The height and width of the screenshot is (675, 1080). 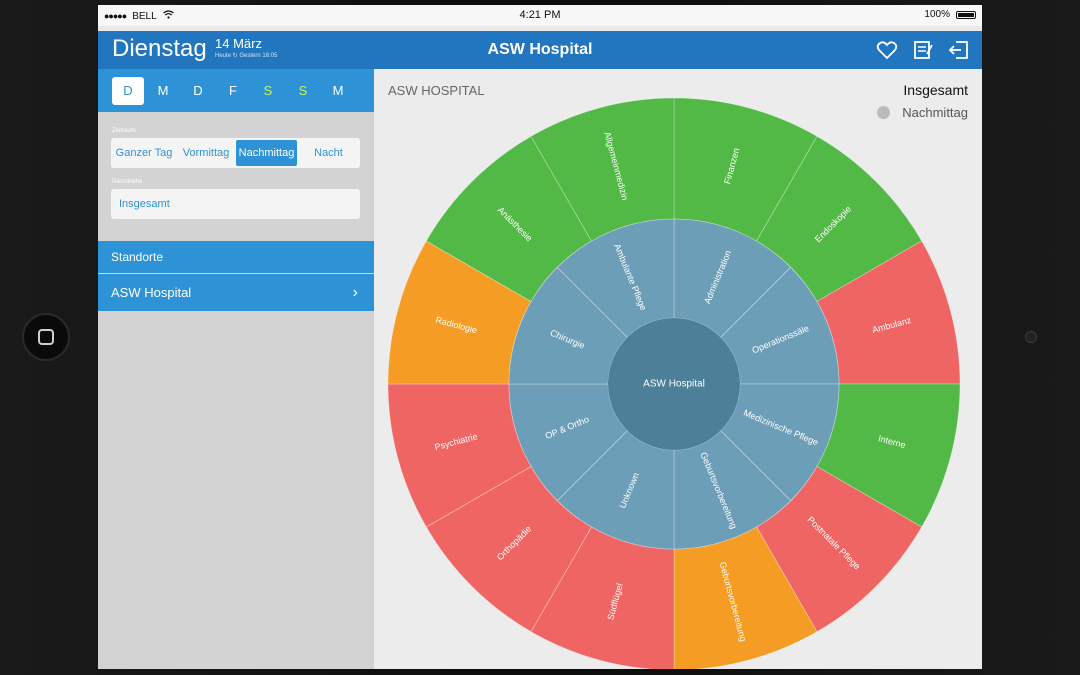 What do you see at coordinates (127, 182) in the screenshot?
I see `dienstreihe-label: Dienstreihe` at bounding box center [127, 182].